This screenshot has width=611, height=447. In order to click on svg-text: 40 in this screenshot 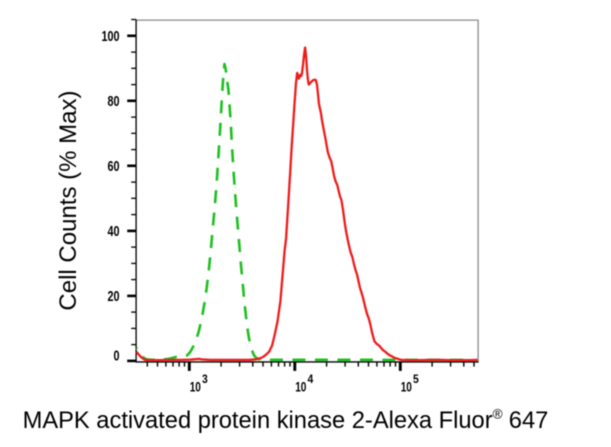, I will do `click(113, 230)`.